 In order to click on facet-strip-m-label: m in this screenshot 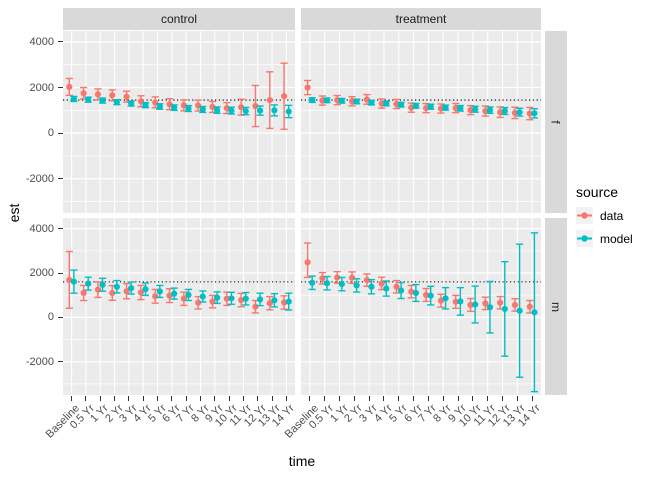, I will do `click(556, 306)`.